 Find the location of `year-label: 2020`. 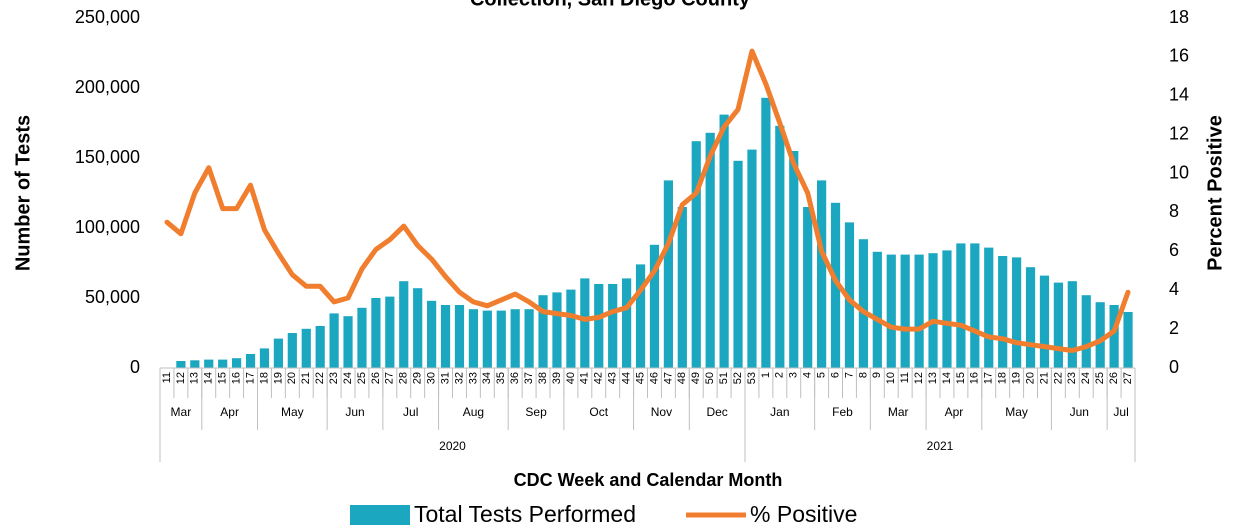

year-label: 2020 is located at coordinates (452, 446).